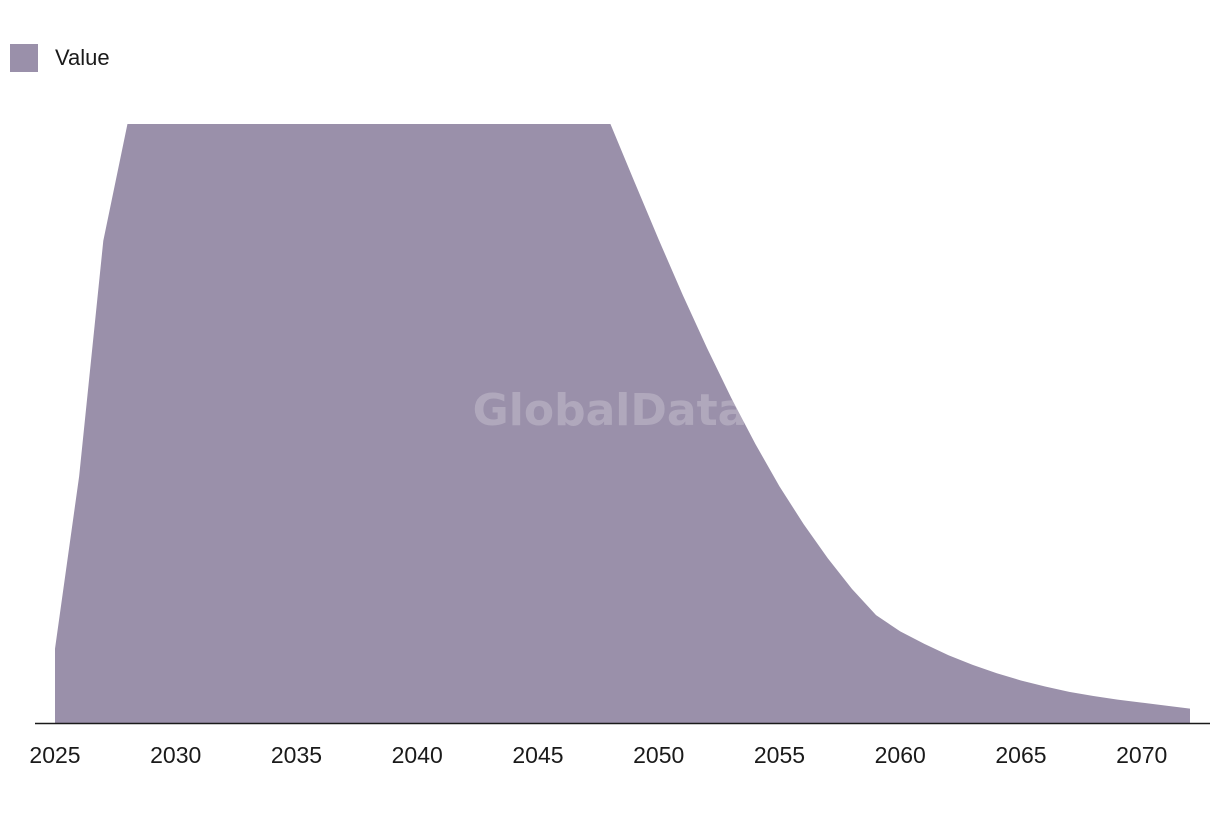 The height and width of the screenshot is (816, 1220). What do you see at coordinates (296, 755) in the screenshot?
I see `x-tick-label-2035: 2035` at bounding box center [296, 755].